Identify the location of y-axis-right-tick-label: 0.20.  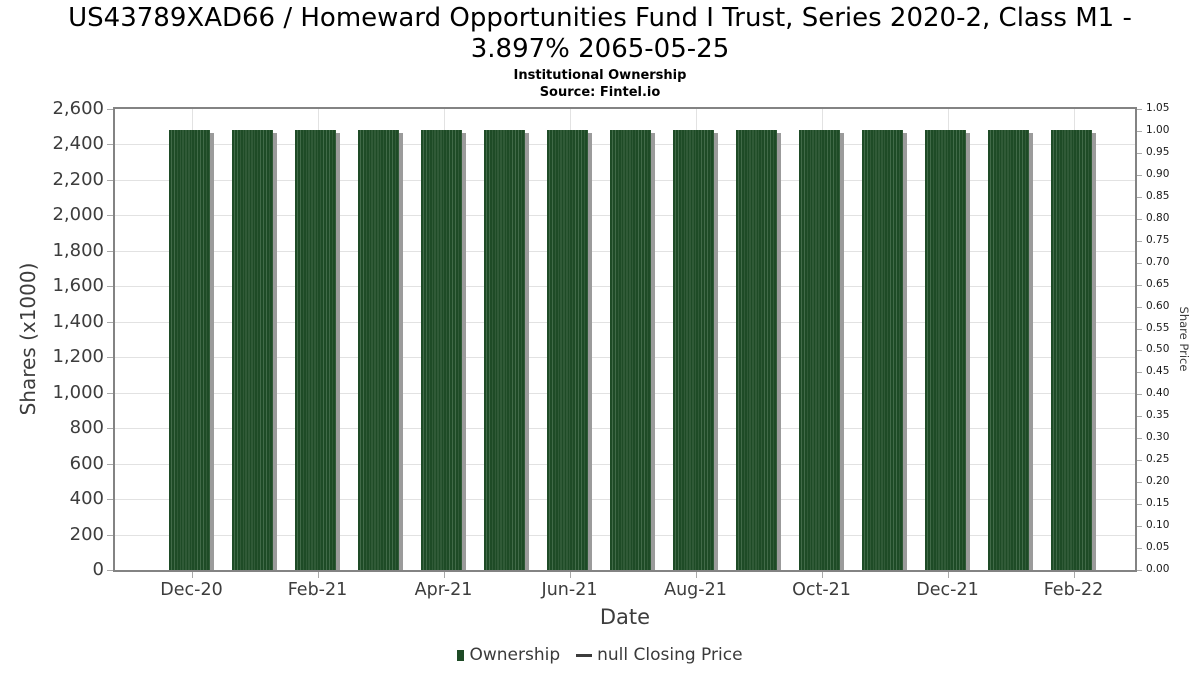
(1158, 481).